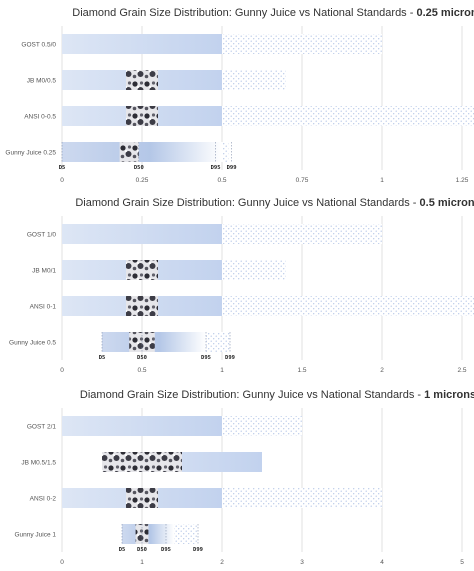  What do you see at coordinates (38, 45) in the screenshot?
I see `category-label: GOST 0.5/0` at bounding box center [38, 45].